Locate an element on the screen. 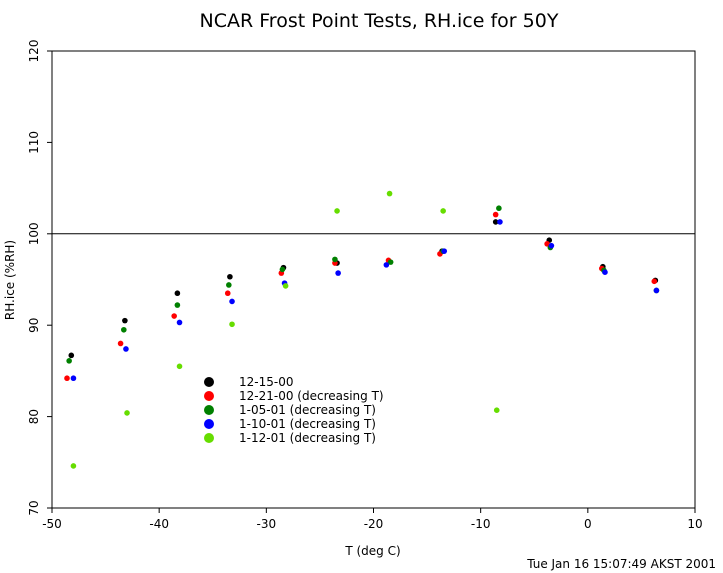  legend-label: 1-12-01 (decreasing T) is located at coordinates (307, 438).